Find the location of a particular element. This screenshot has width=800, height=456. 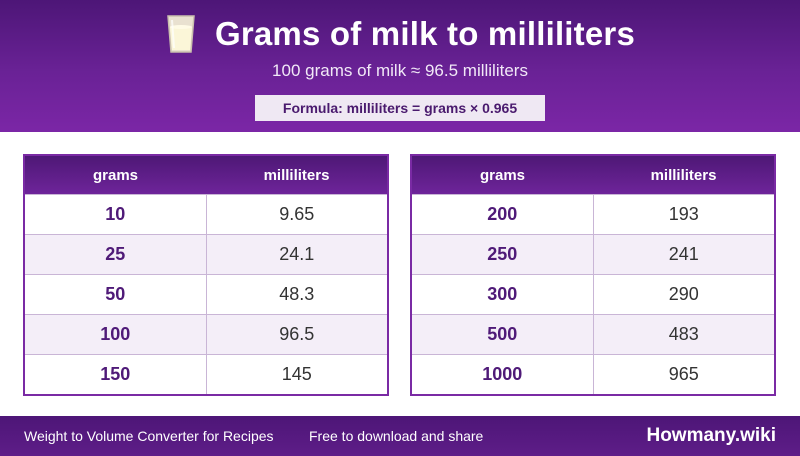

footer-converter-text: Weight to Volume Converter for Recipes is located at coordinates (149, 436).